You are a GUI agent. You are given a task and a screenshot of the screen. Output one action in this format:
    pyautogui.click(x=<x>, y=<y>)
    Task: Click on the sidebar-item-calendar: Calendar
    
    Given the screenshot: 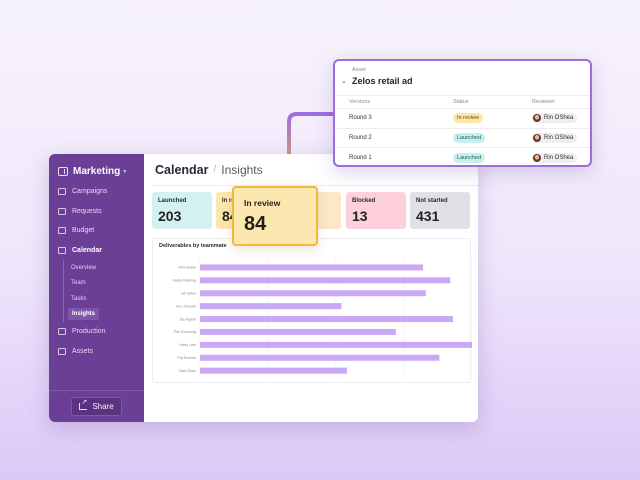 What is the action you would take?
    pyautogui.click(x=96, y=251)
    